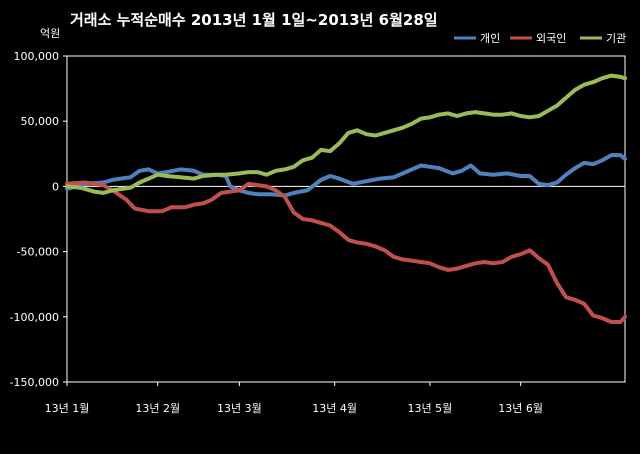  Describe the element at coordinates (551, 38) in the screenshot. I see `legend-label-1: 외국인` at that location.